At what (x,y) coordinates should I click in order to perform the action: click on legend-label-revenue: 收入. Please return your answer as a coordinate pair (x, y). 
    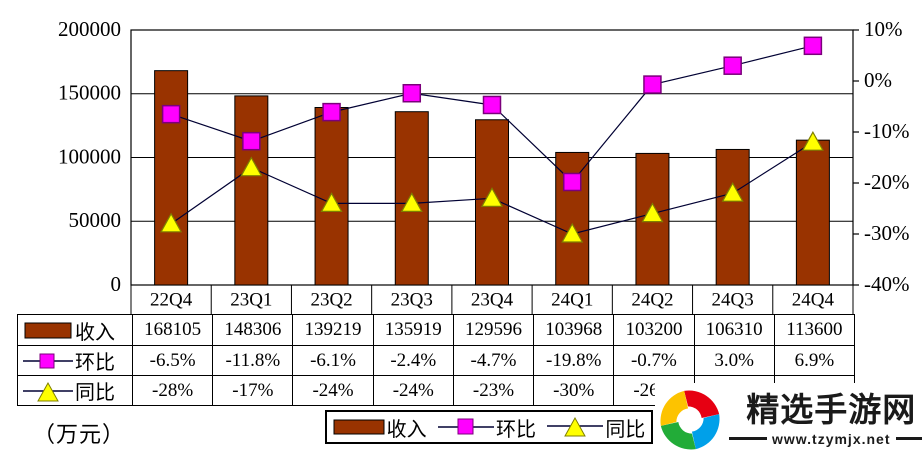
    Looking at the image, I should click on (406, 429).